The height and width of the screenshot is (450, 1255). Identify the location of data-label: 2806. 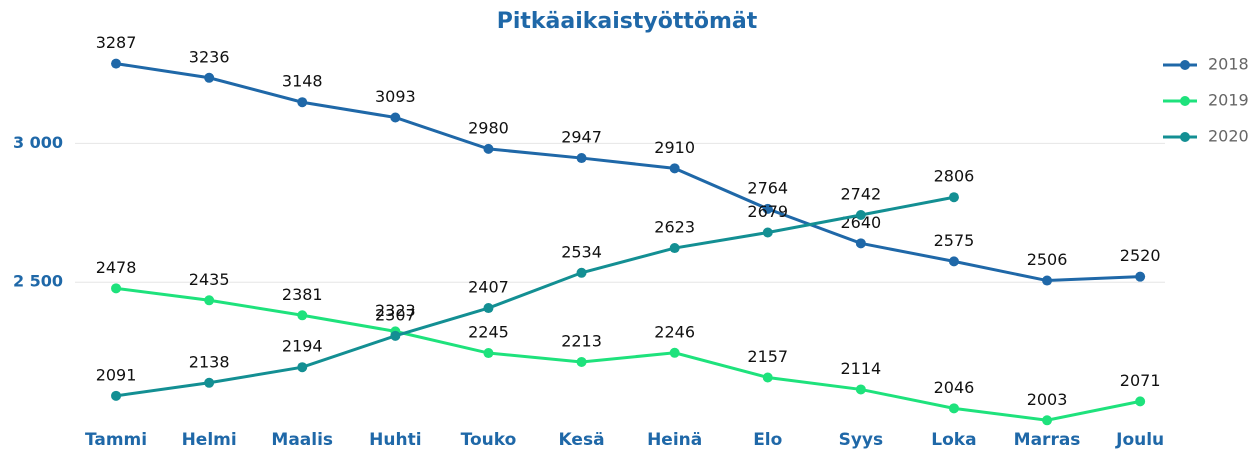
(954, 176).